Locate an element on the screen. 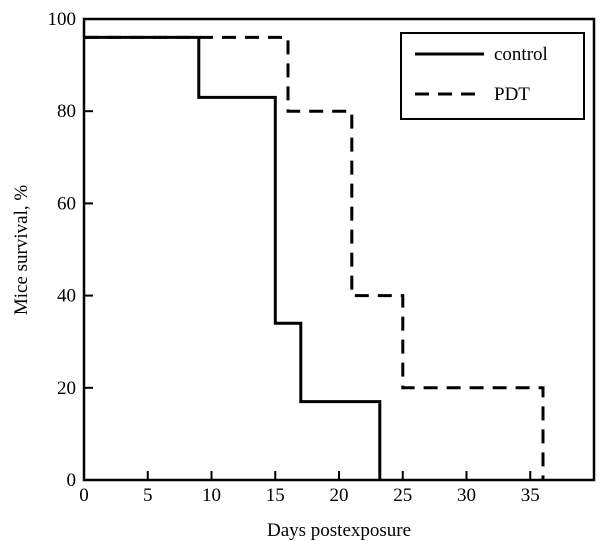  y-axis-title: Mice survival, % is located at coordinates (21, 250).